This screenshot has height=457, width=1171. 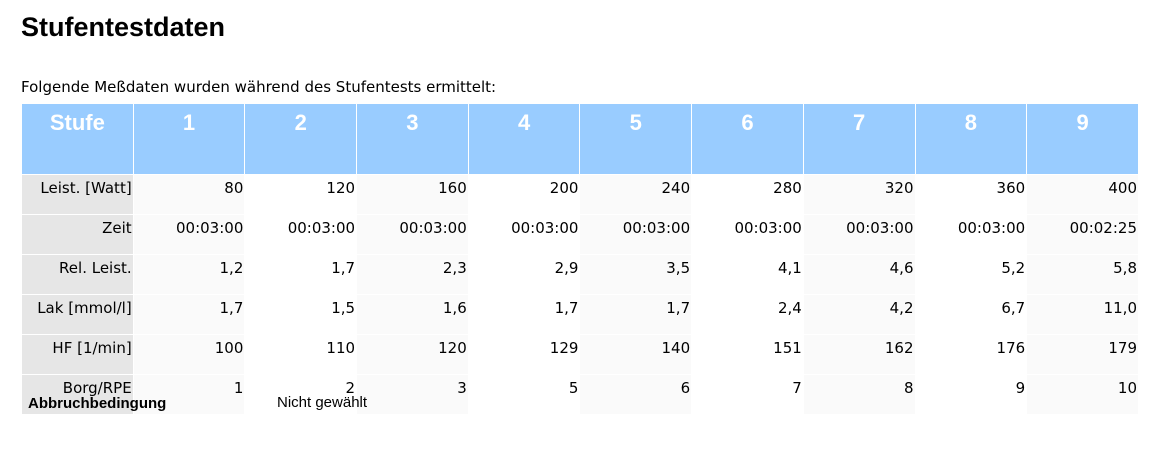 What do you see at coordinates (859, 354) in the screenshot?
I see `table-cell: 162` at bounding box center [859, 354].